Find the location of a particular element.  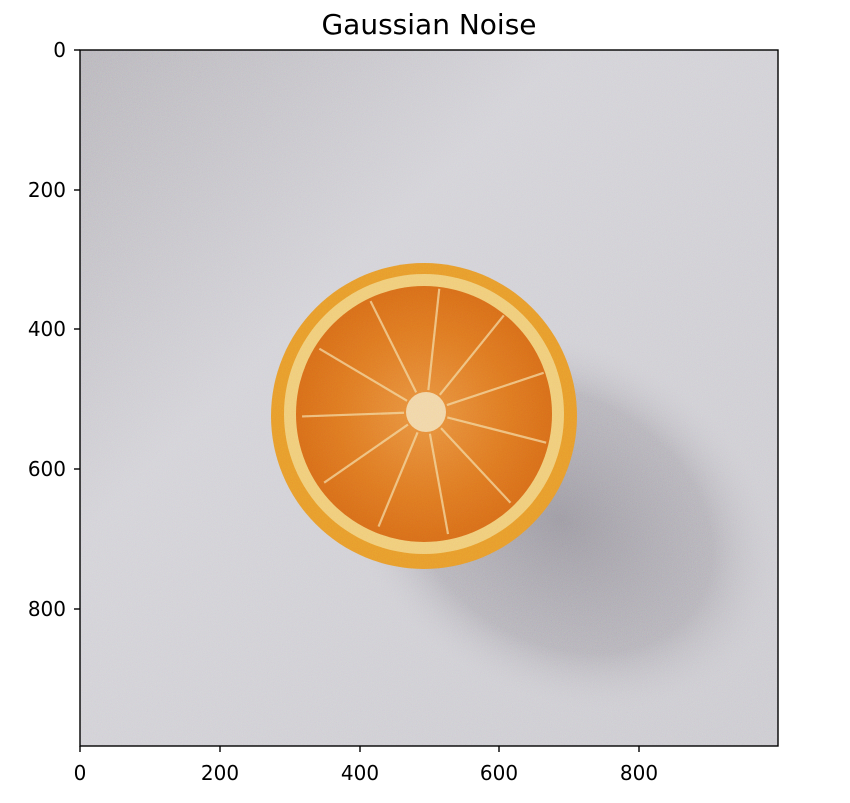

y-axis: 0 200 400 600 800 is located at coordinates (54, 329).